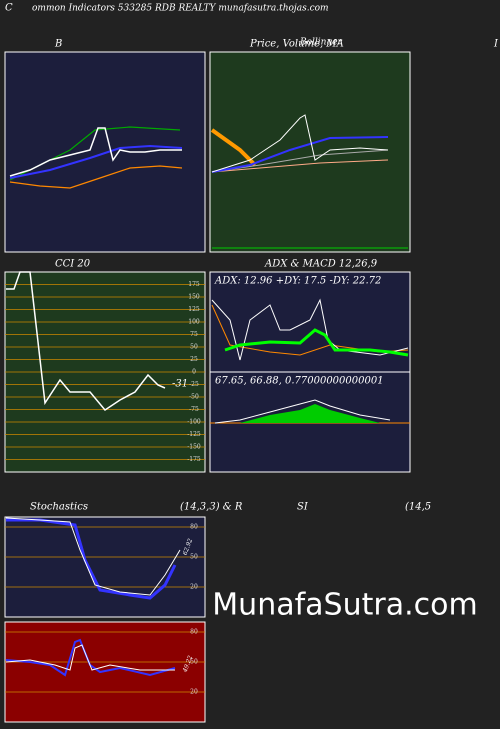  I want to click on watermark: MunafaSutra.com, so click(344, 605).